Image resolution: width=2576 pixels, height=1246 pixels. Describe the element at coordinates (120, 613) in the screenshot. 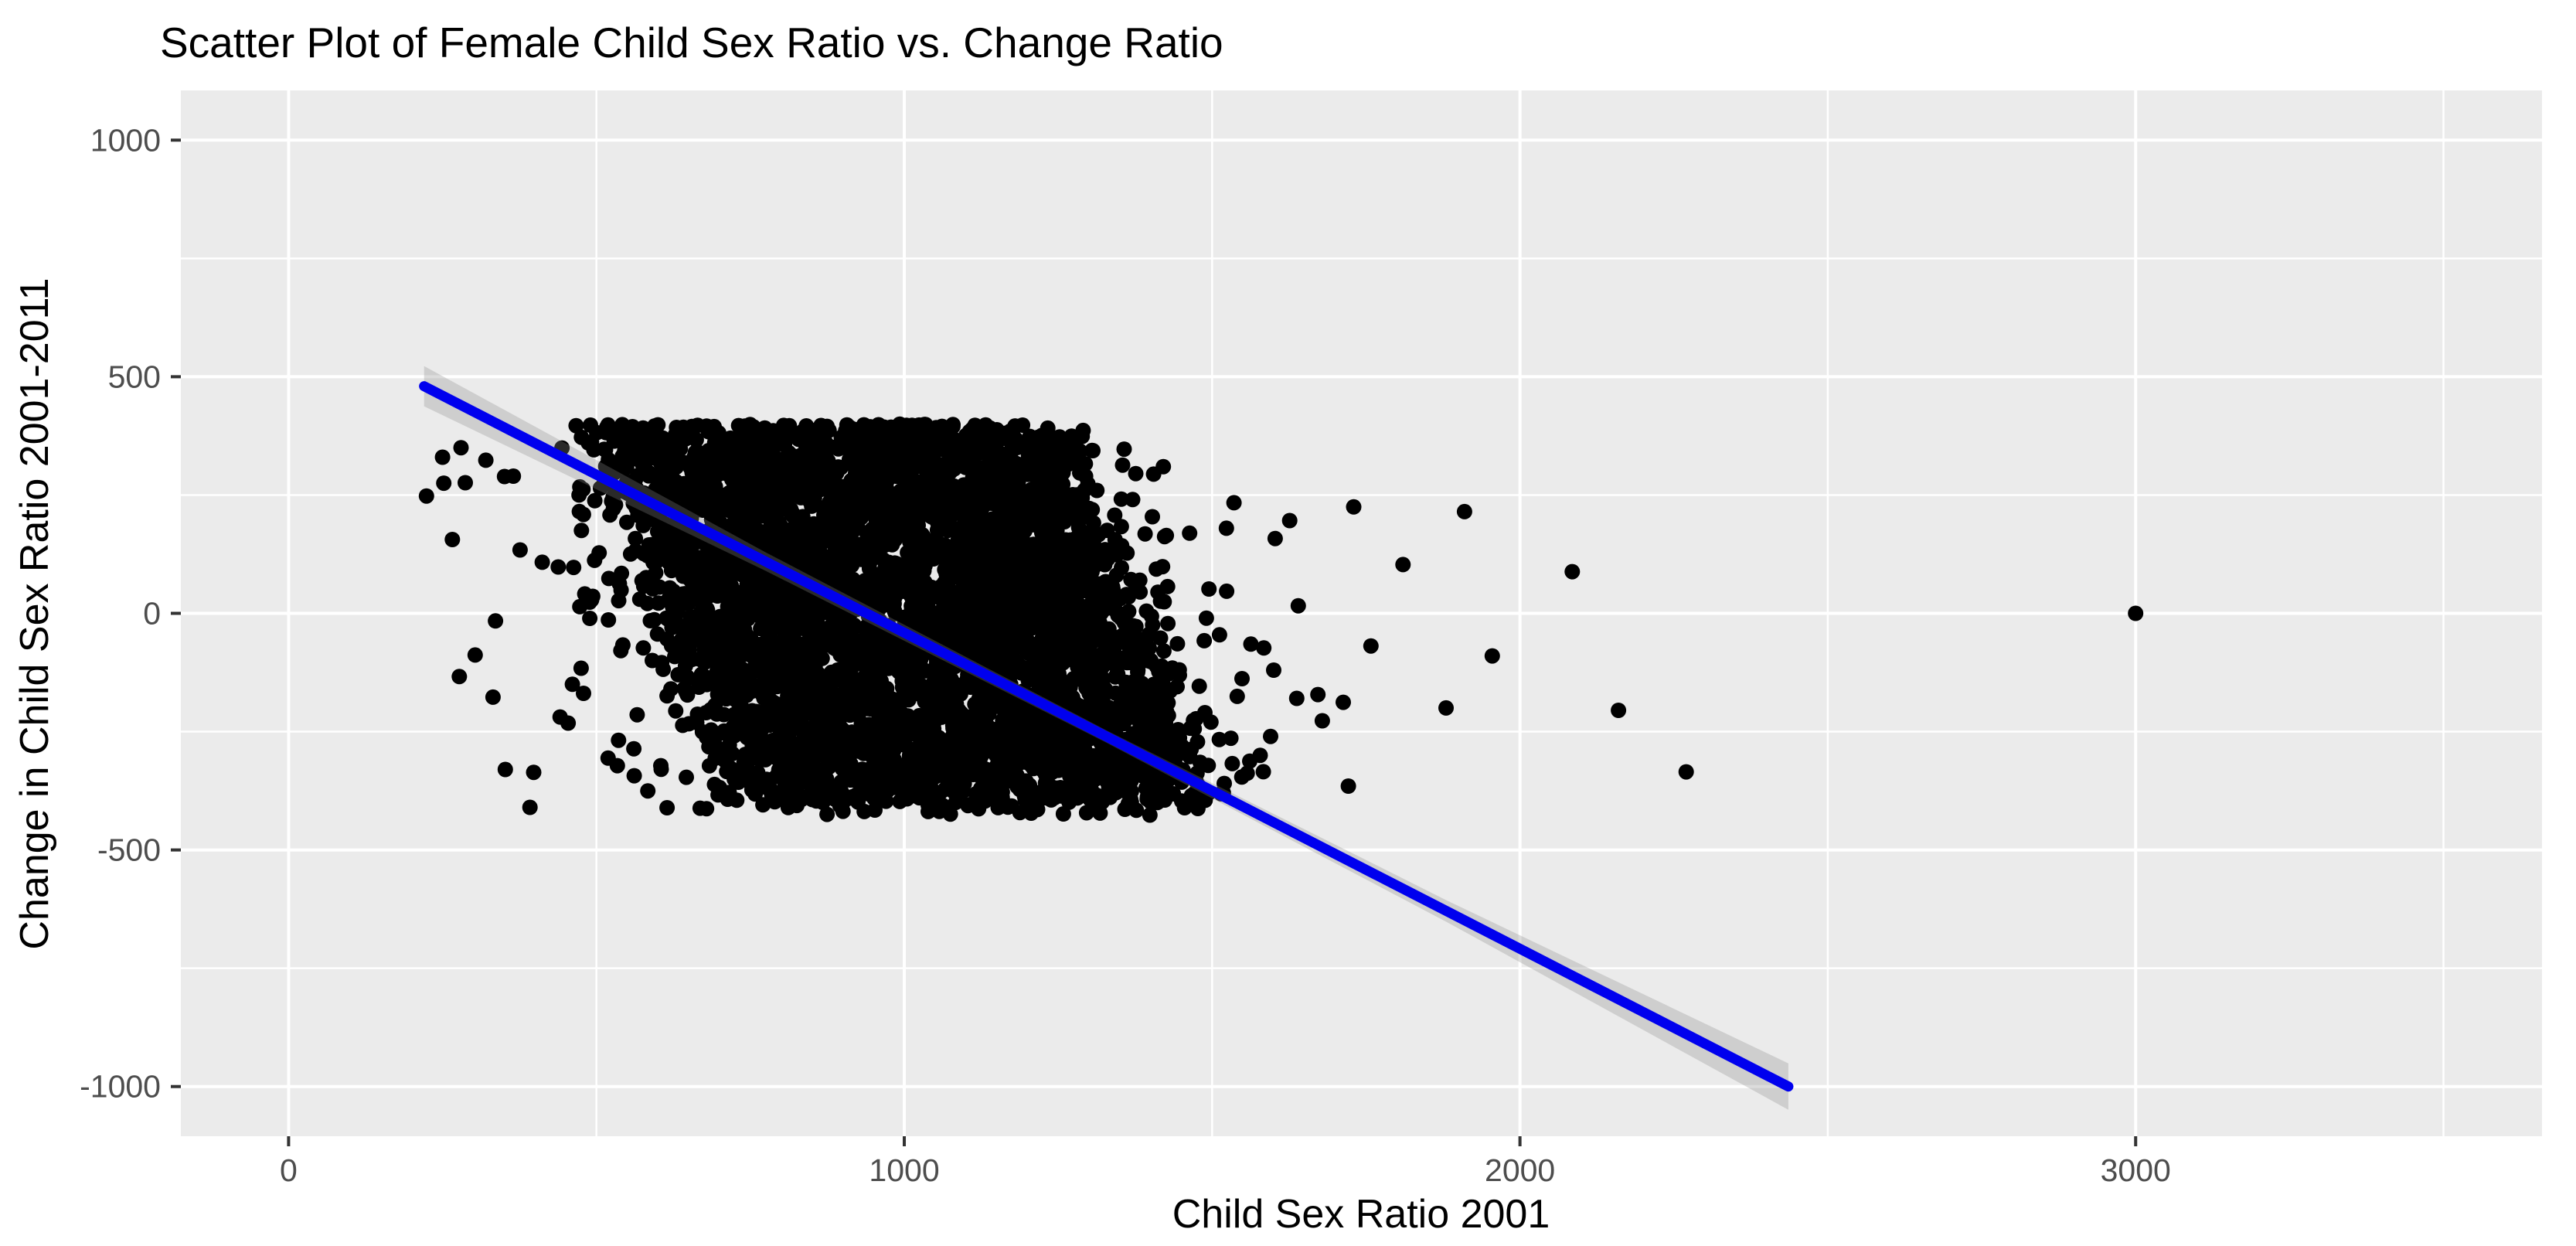

I see `y-axis-tick-labels: 1000 500 0 -500 -1000` at that location.